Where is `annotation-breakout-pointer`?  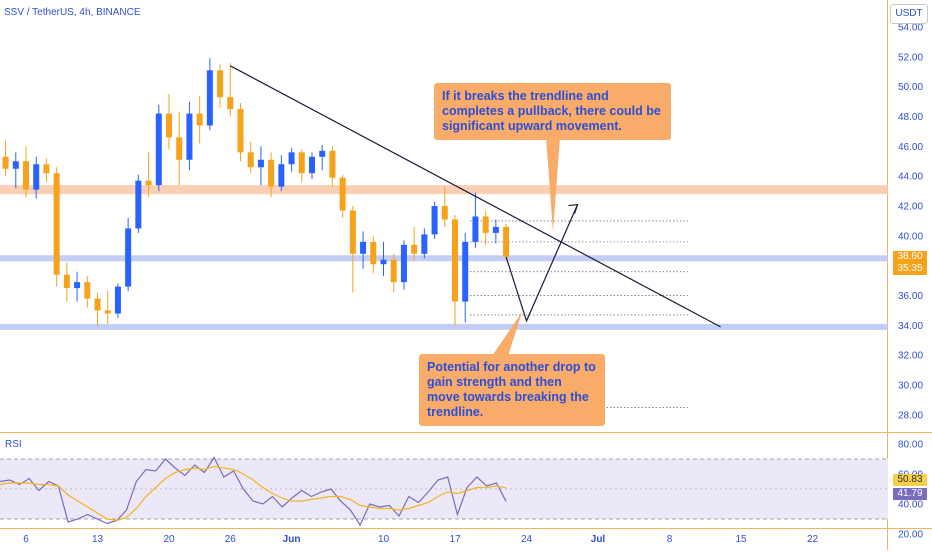 annotation-breakout-pointer is located at coordinates (553, 184).